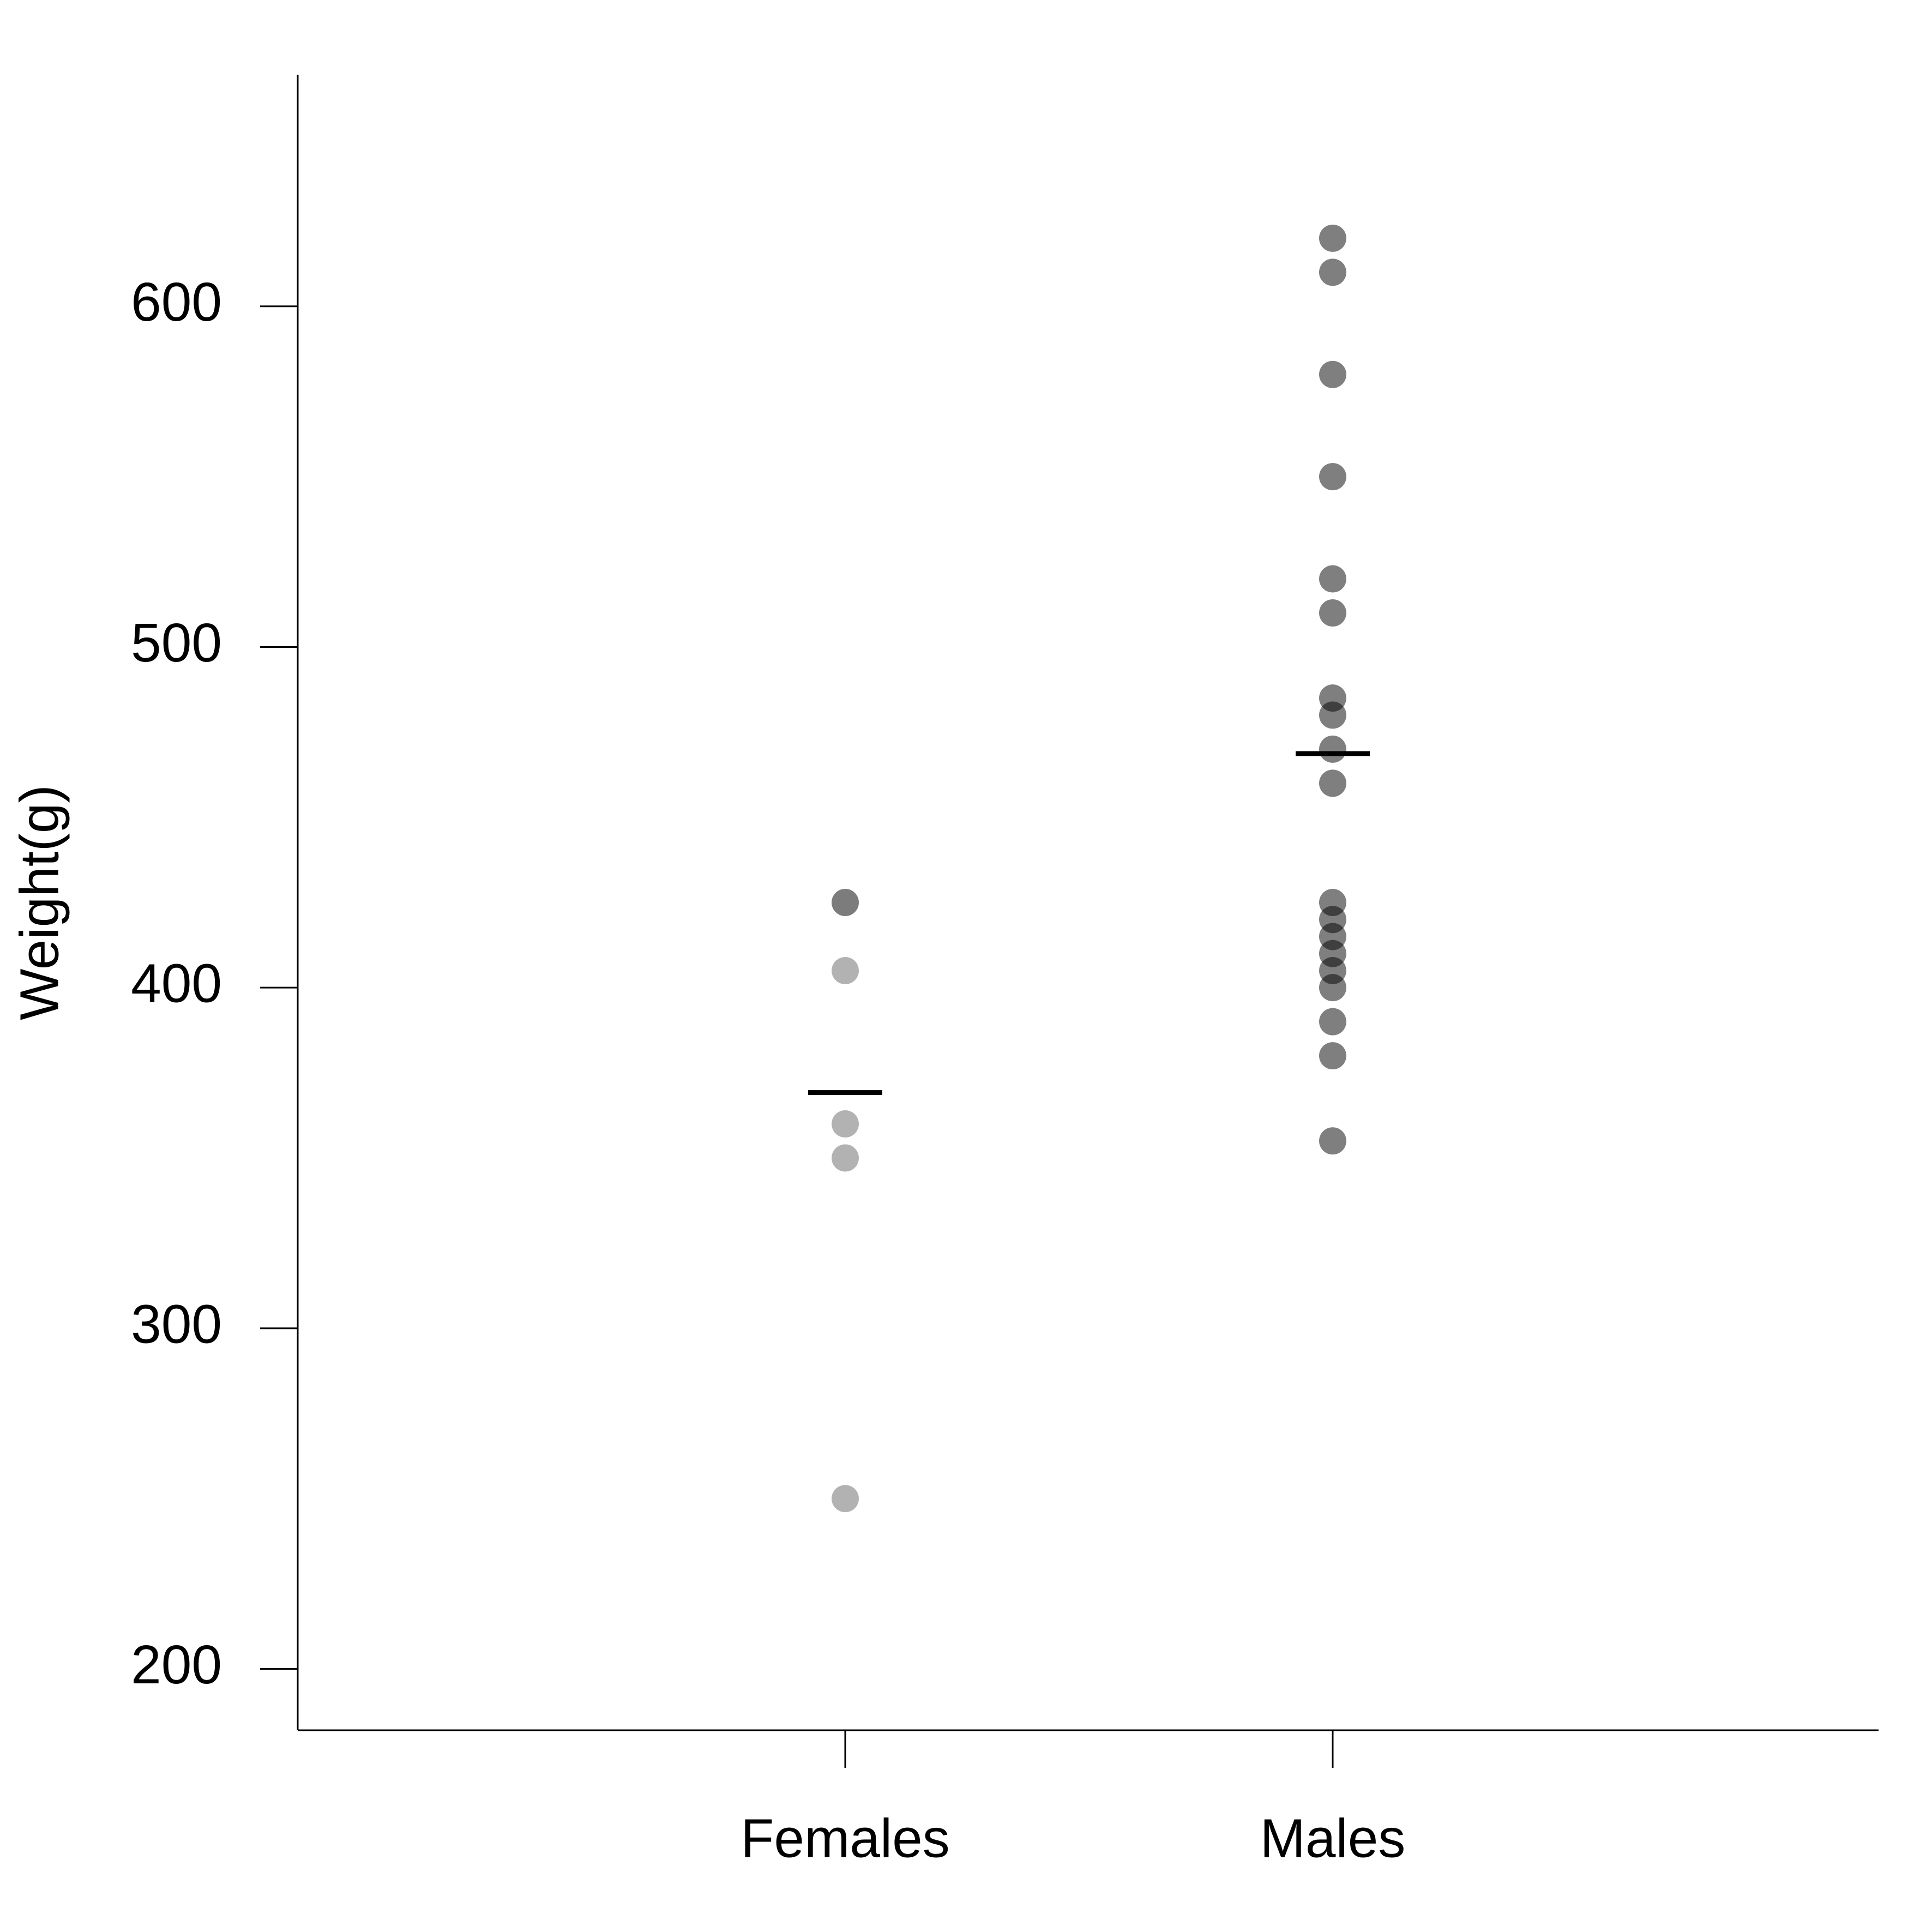 This screenshot has width=1932, height=1932. Describe the element at coordinates (176, 642) in the screenshot. I see `y-tick-label: 500` at that location.